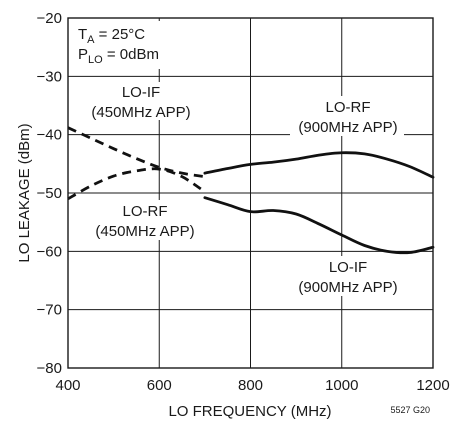 The height and width of the screenshot is (424, 464). I want to click on y-tick-label-30: −30, so click(49, 76).